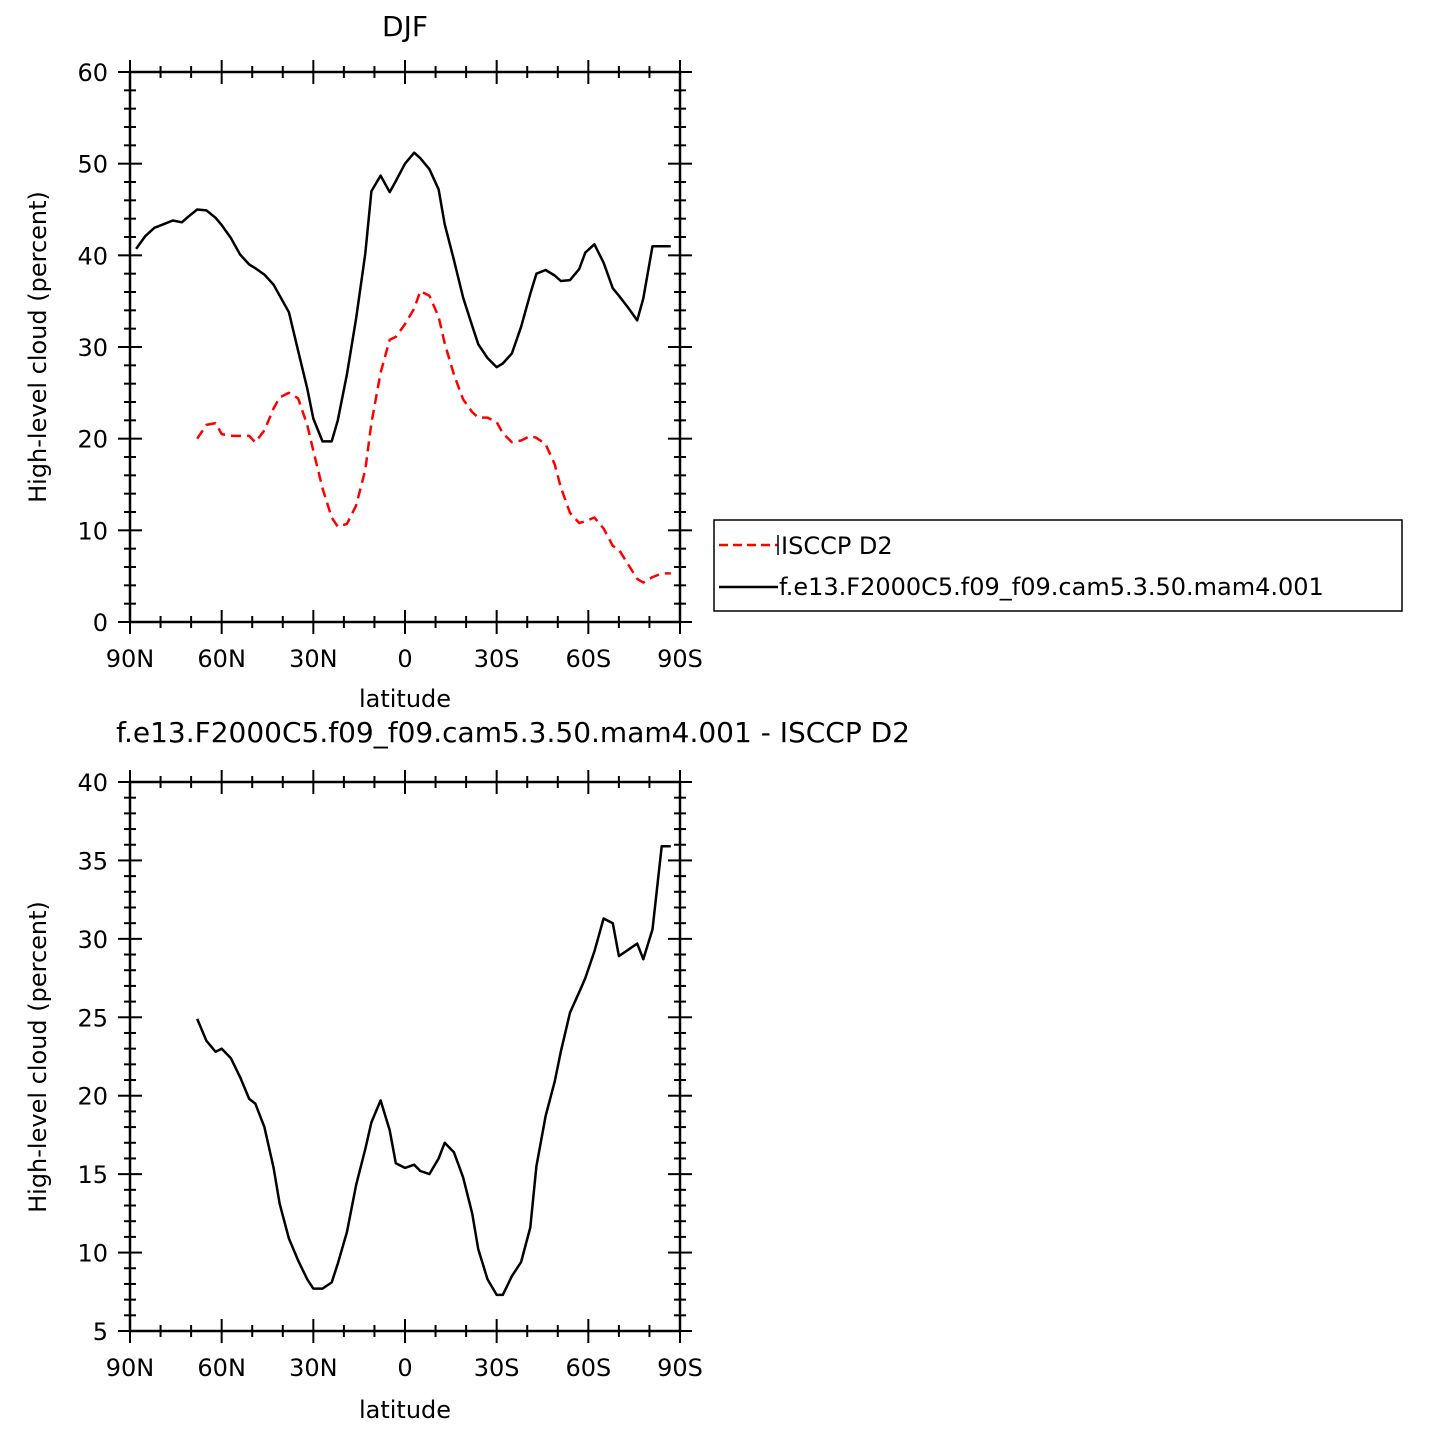  What do you see at coordinates (100, 1332) in the screenshot?
I see `bottom-ytick-label: 5` at bounding box center [100, 1332].